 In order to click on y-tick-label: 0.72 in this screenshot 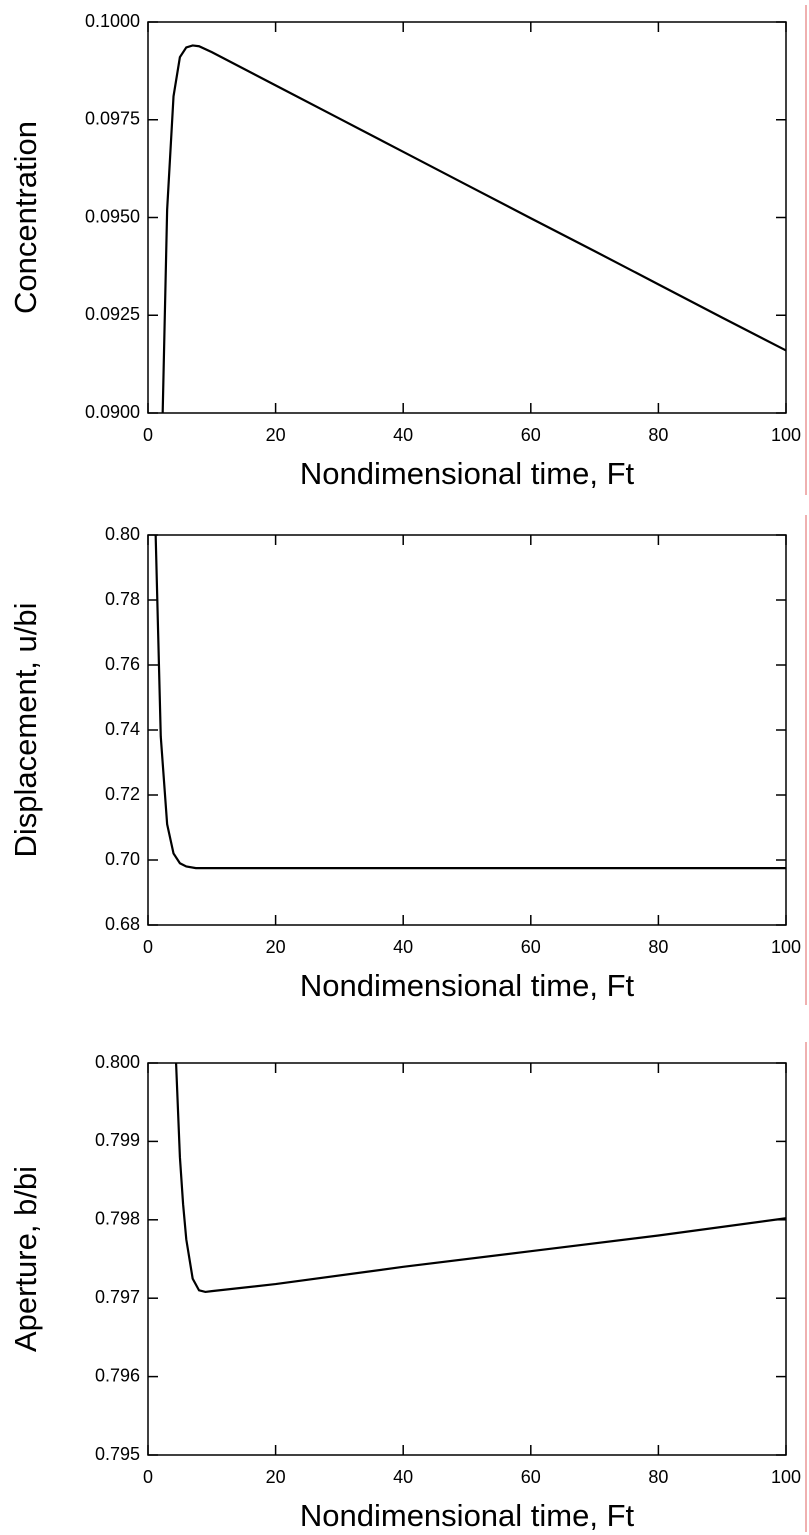, I will do `click(122, 794)`.